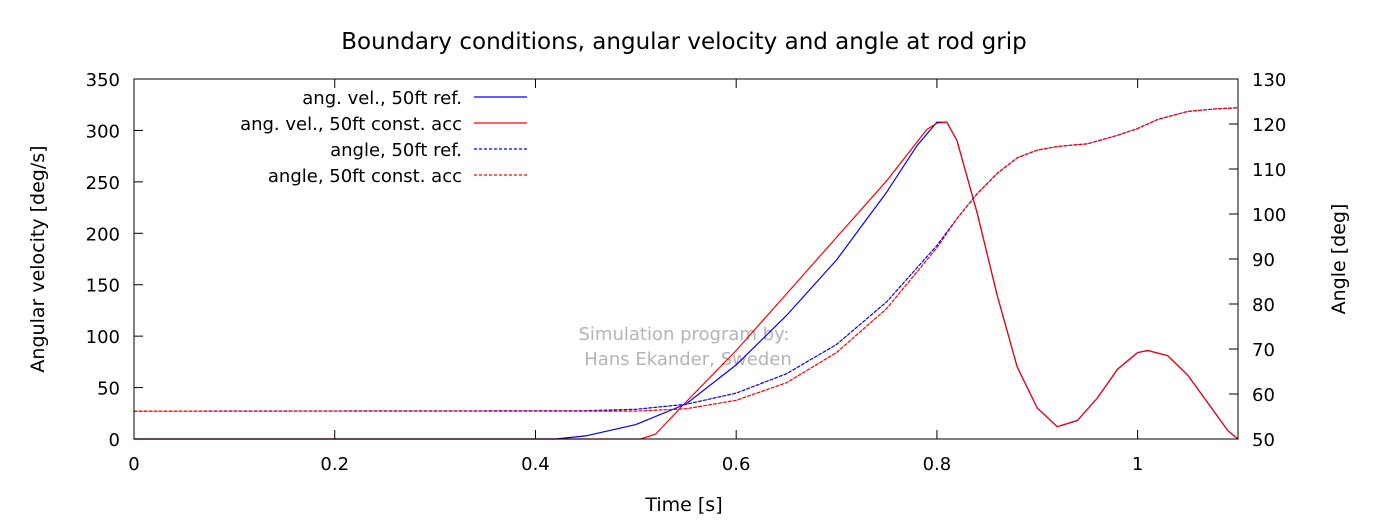 This screenshot has width=1400, height=523. Describe the element at coordinates (1339, 259) in the screenshot. I see `y2-axis-label: Angle [deg]` at that location.